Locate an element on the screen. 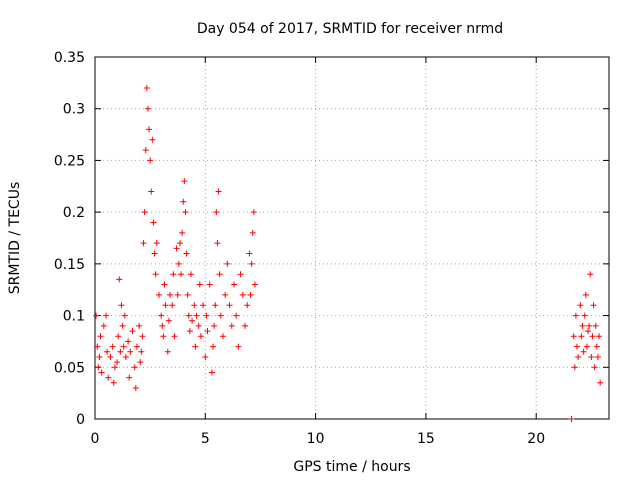 Image resolution: width=640 pixels, height=480 pixels. x-tick-label: 20 is located at coordinates (536, 439).